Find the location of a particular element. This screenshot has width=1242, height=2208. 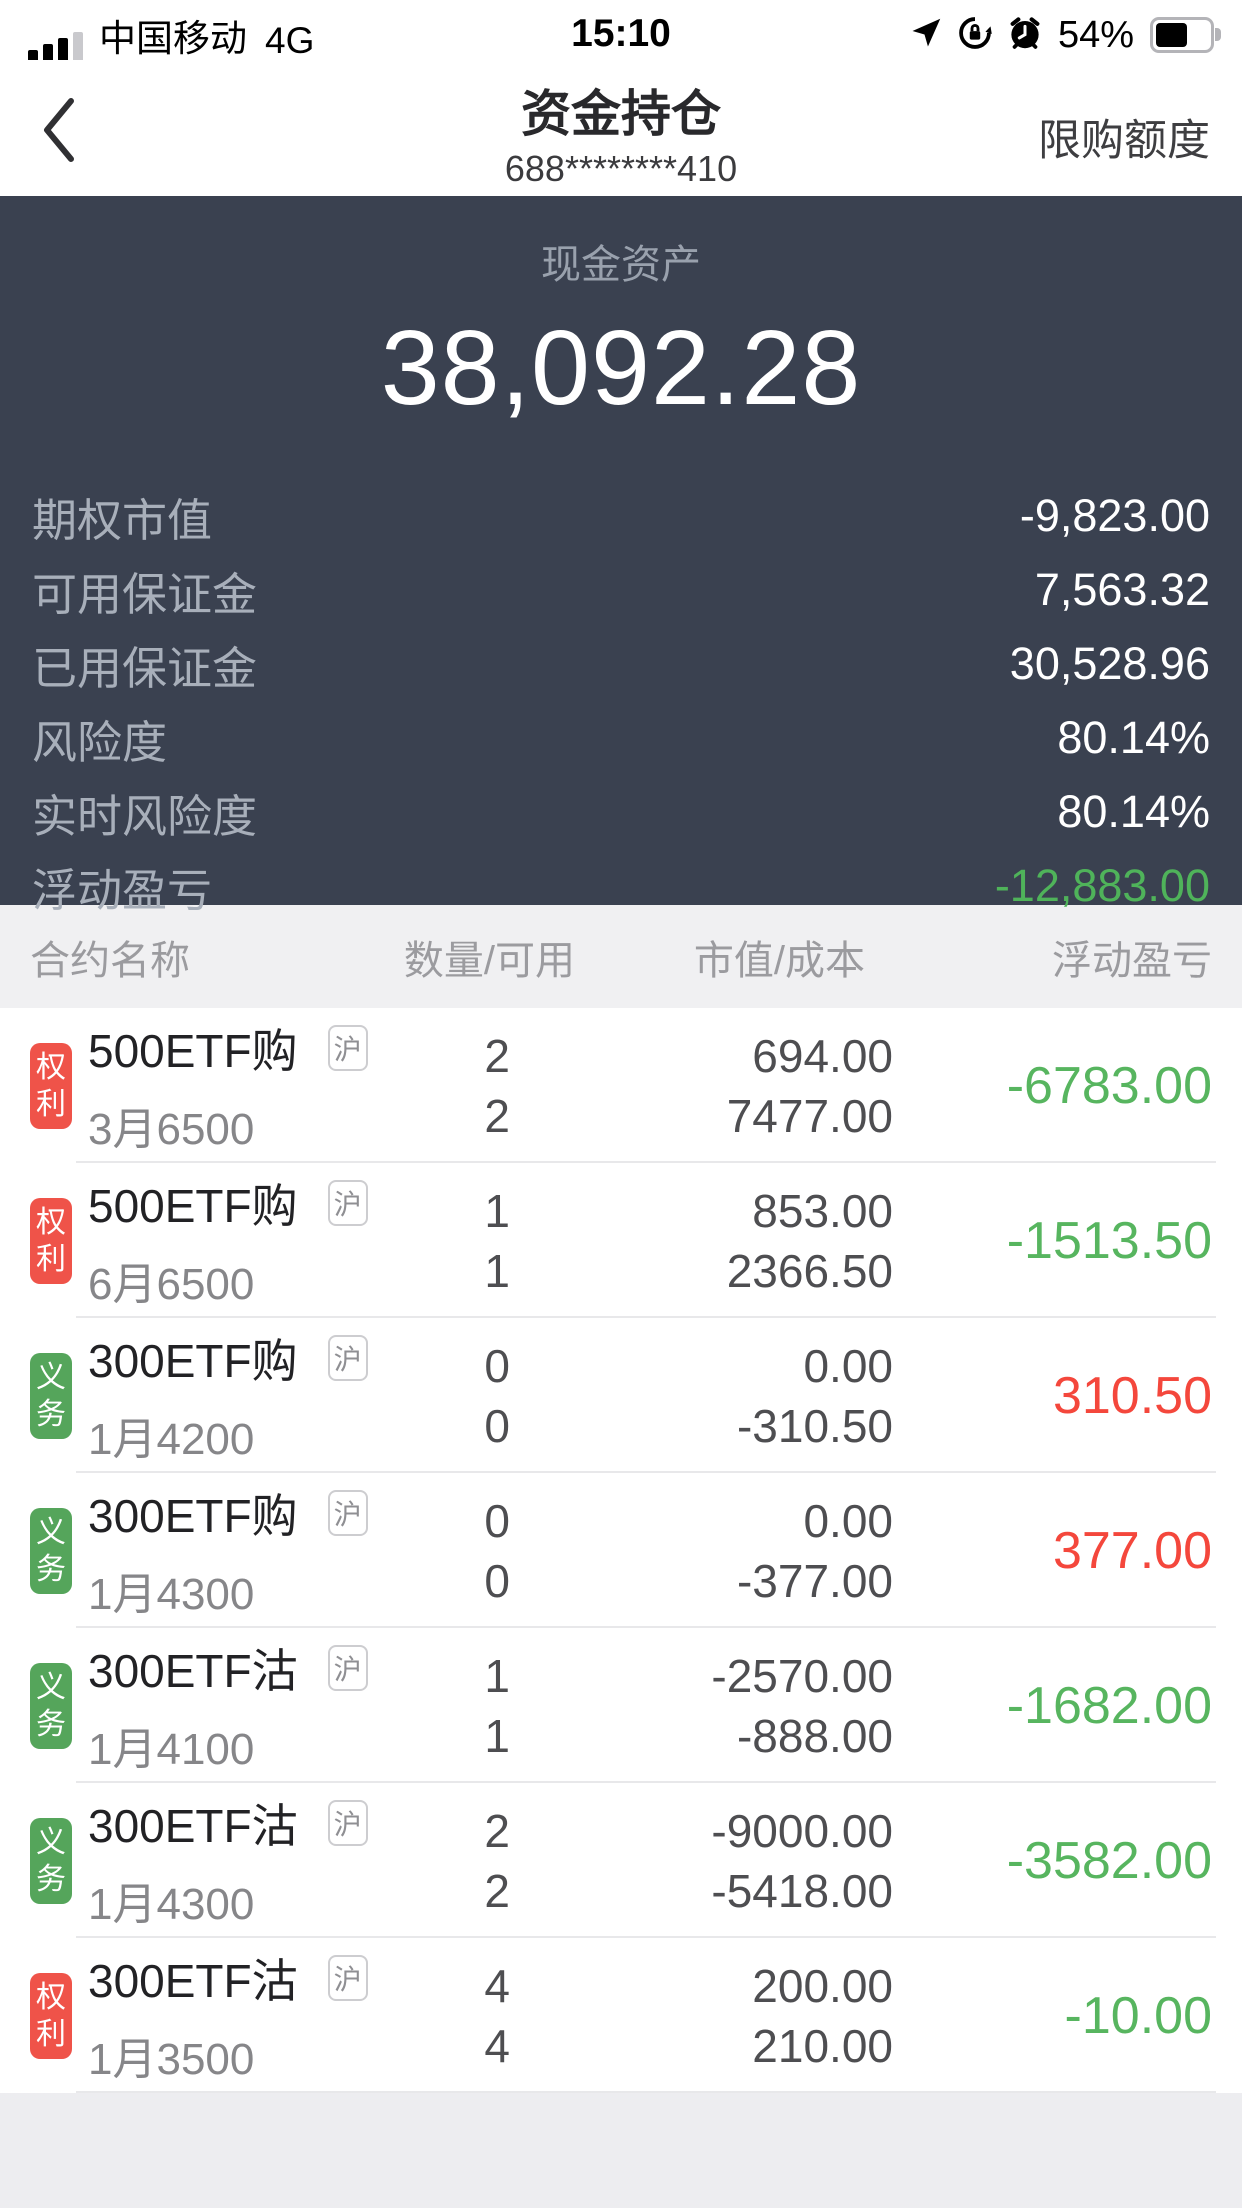

cash-assets-label: 现金资产 is located at coordinates (621, 265).